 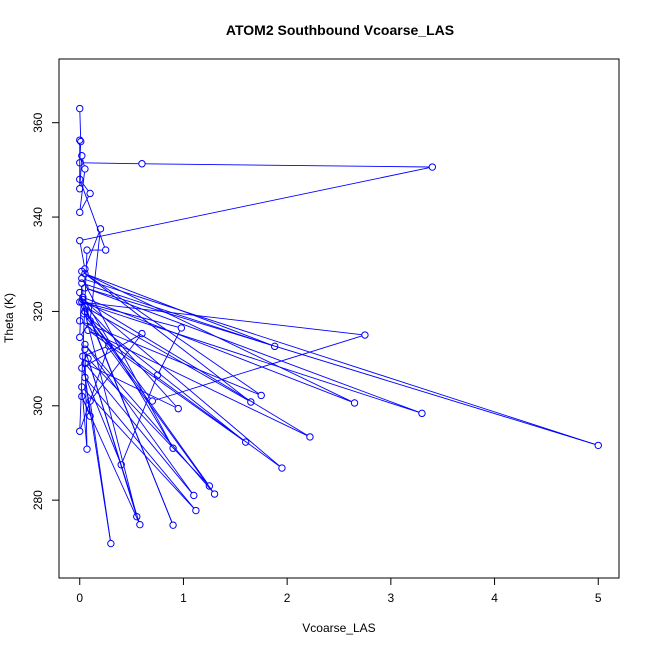 What do you see at coordinates (340, 30) in the screenshot?
I see `chart-title: ATOM2 Southbound Vcoarse_LAS` at bounding box center [340, 30].